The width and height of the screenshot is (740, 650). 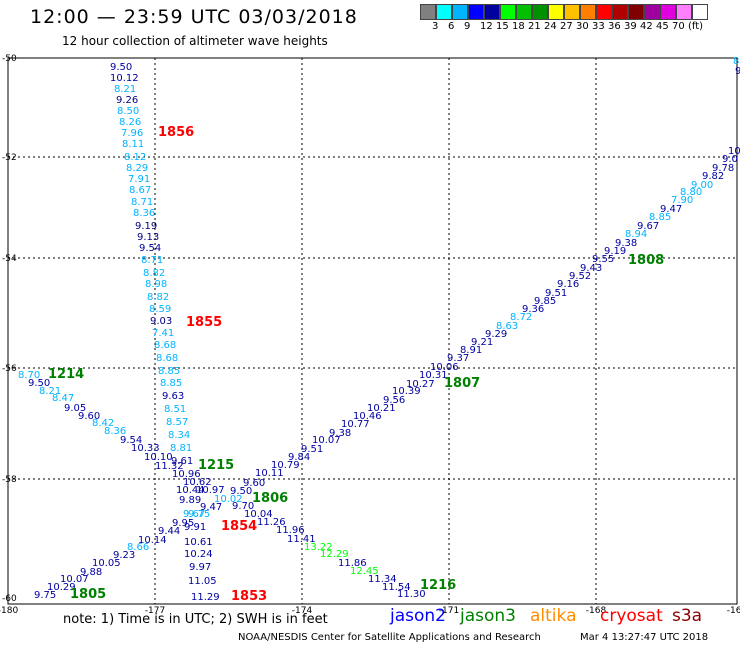 I want to click on wave-height-value: 10.61, so click(x=198, y=542).